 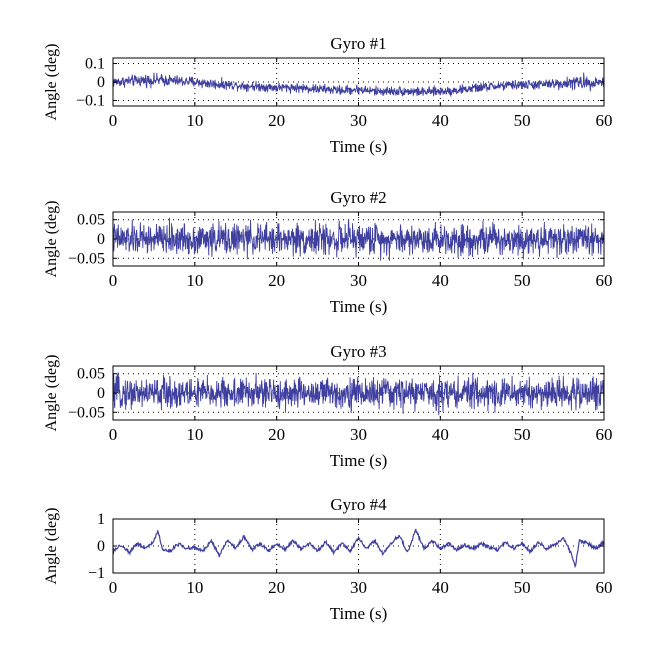 I want to click on chart-title: Gyro #2, so click(x=358, y=197).